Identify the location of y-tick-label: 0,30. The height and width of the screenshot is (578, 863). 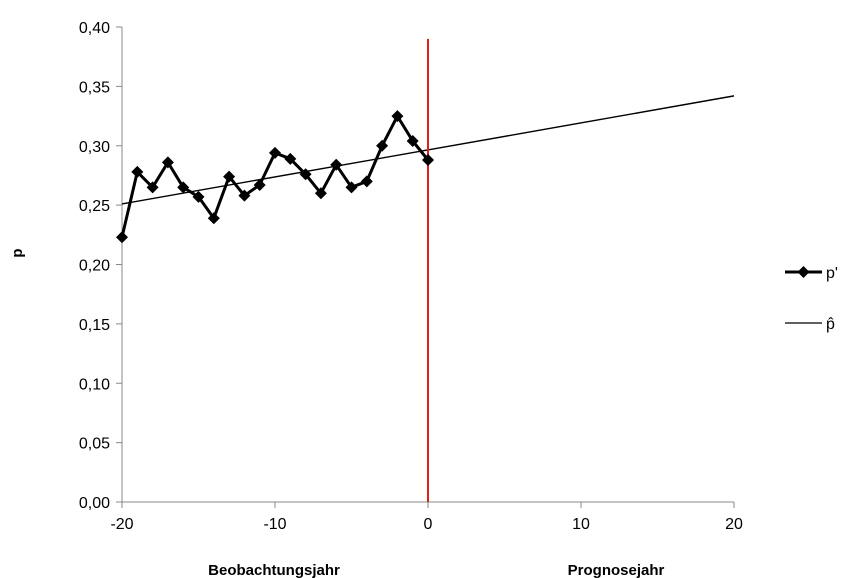
(94, 147).